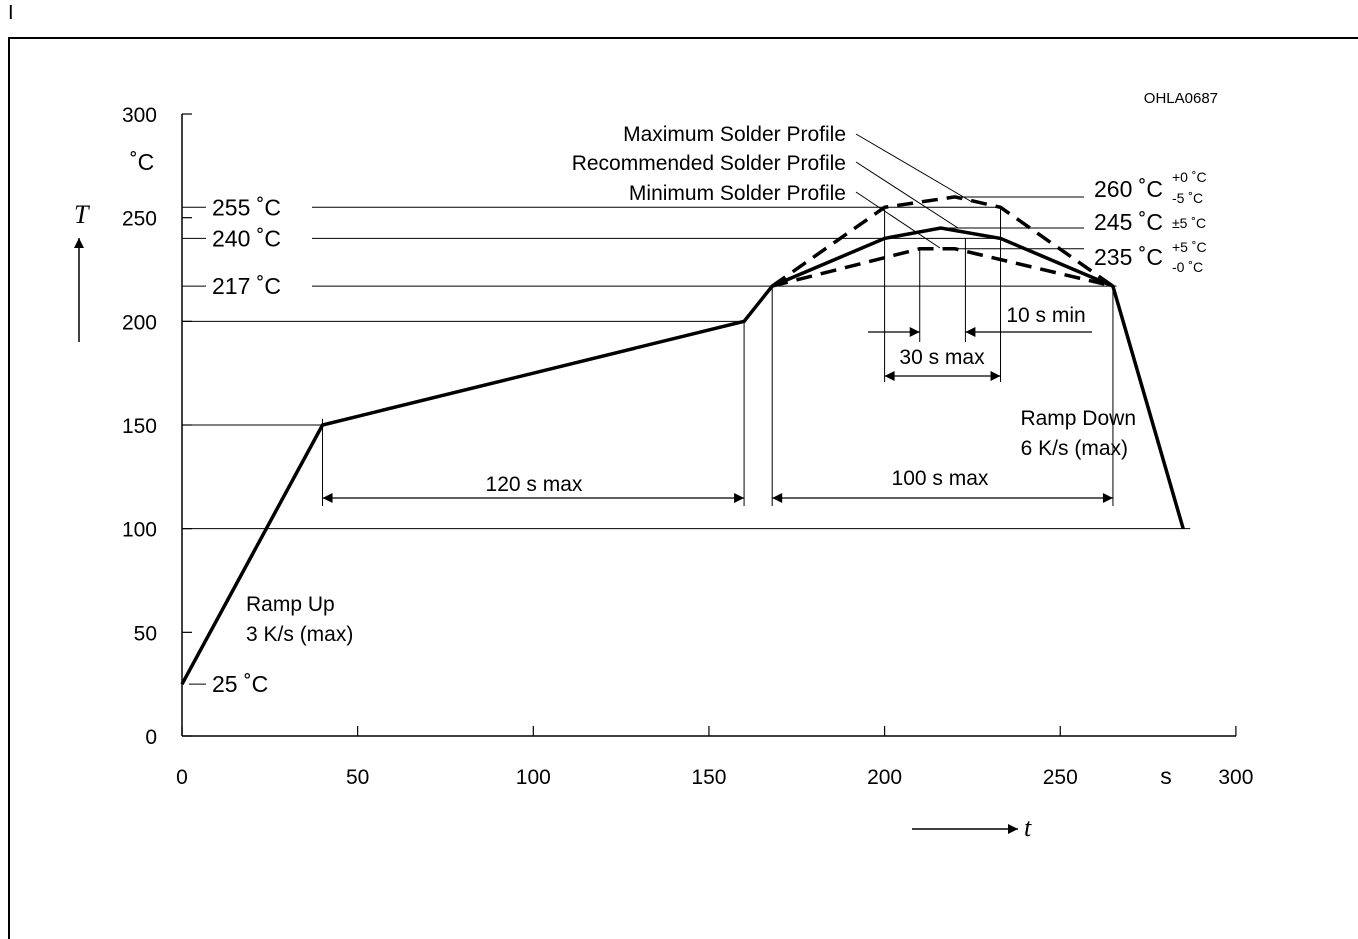 This screenshot has width=1358, height=939. What do you see at coordinates (1074, 448) in the screenshot?
I see `ramp-down-rate: 6 K/s (max)` at bounding box center [1074, 448].